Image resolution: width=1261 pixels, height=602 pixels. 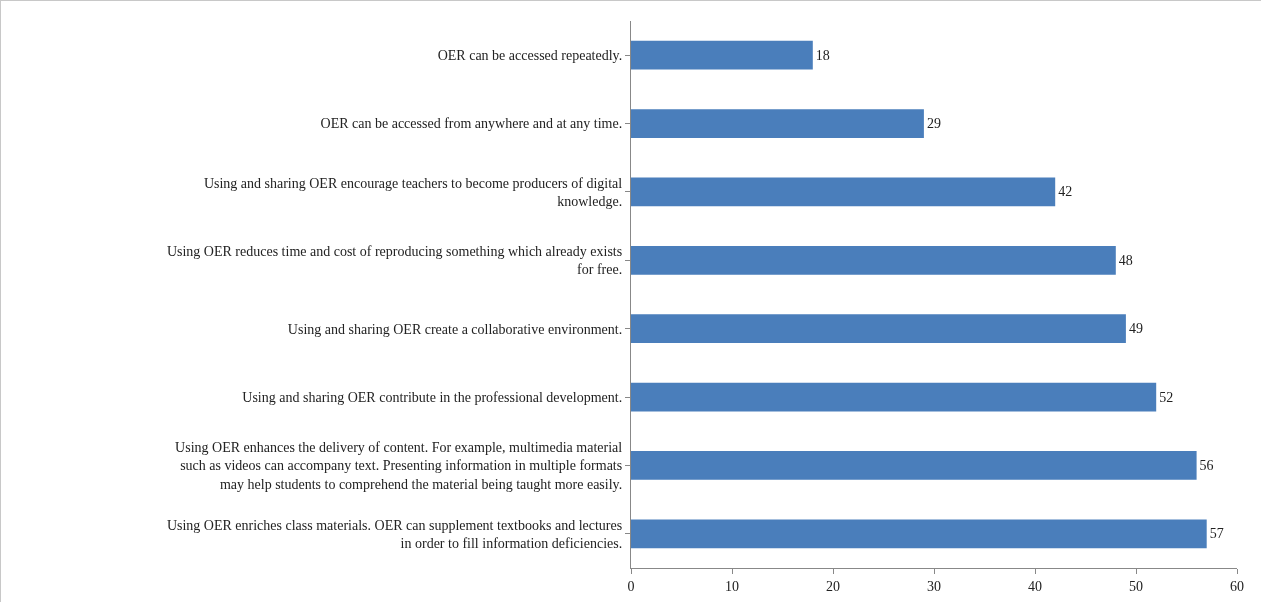 I want to click on x-tick-label: 50, so click(x=1136, y=586).